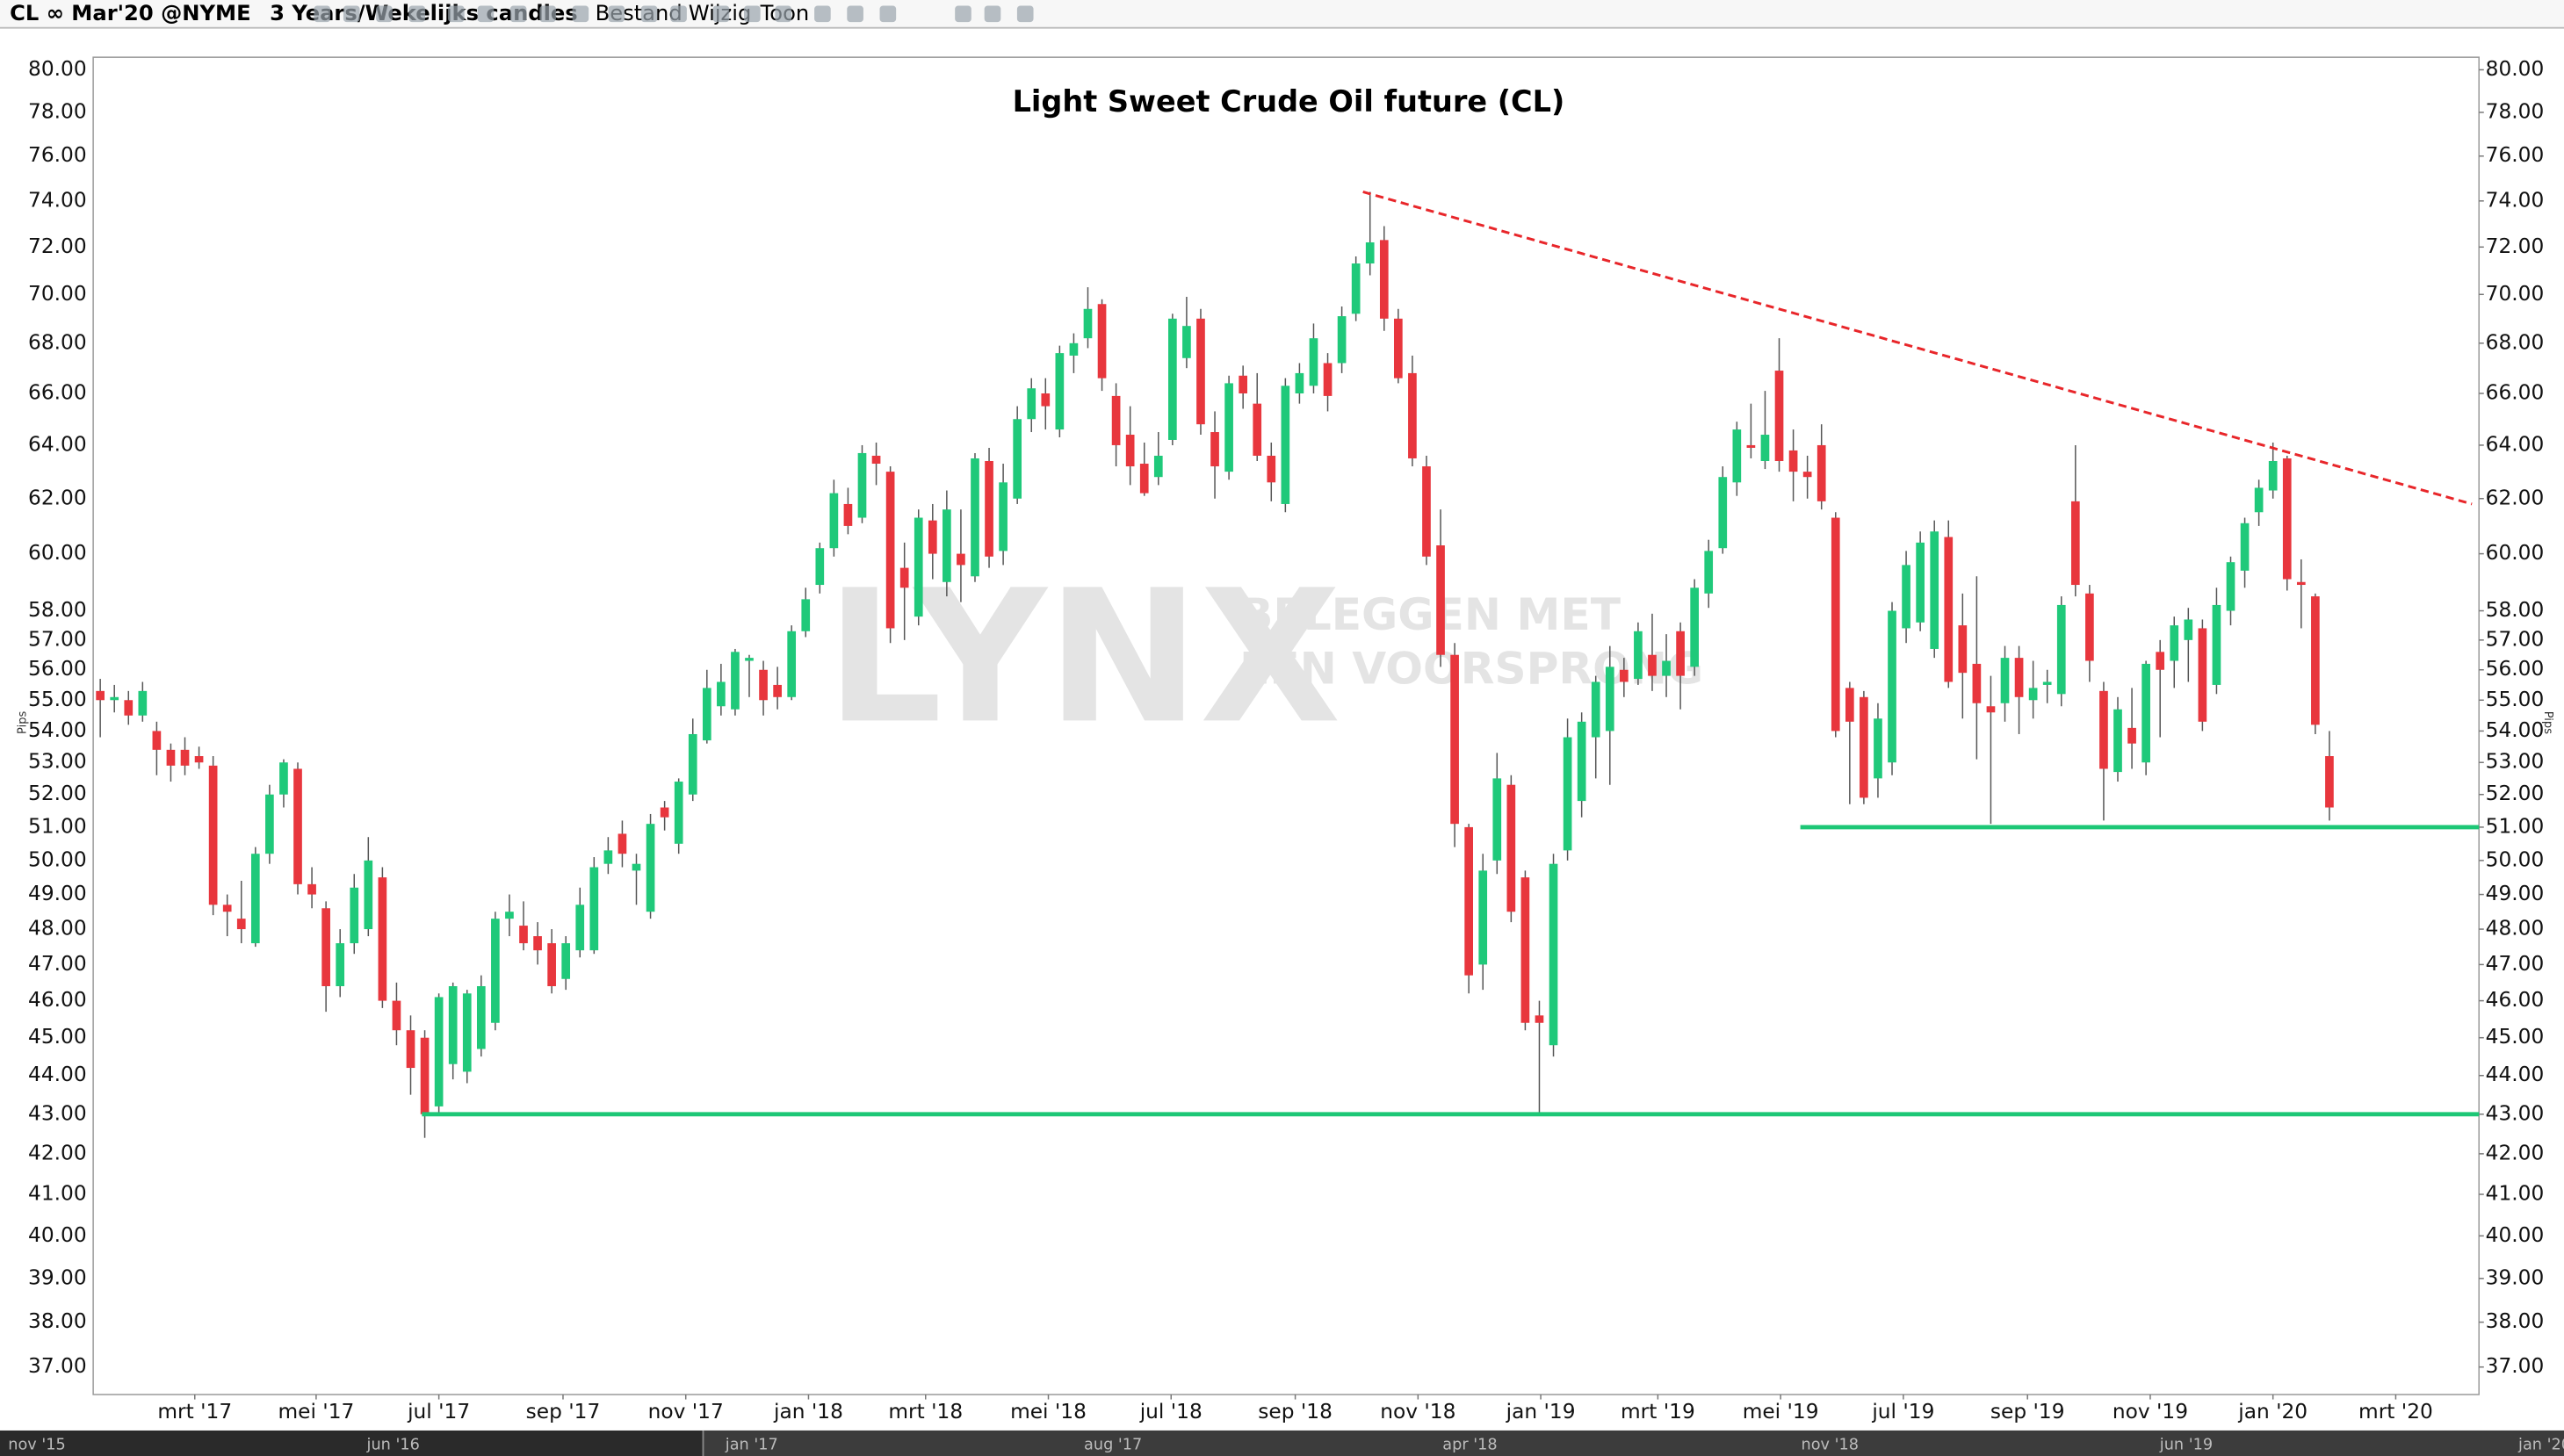 The image size is (2564, 1456). Describe the element at coordinates (57, 1194) in the screenshot. I see `y-tick-label: 41.00` at that location.